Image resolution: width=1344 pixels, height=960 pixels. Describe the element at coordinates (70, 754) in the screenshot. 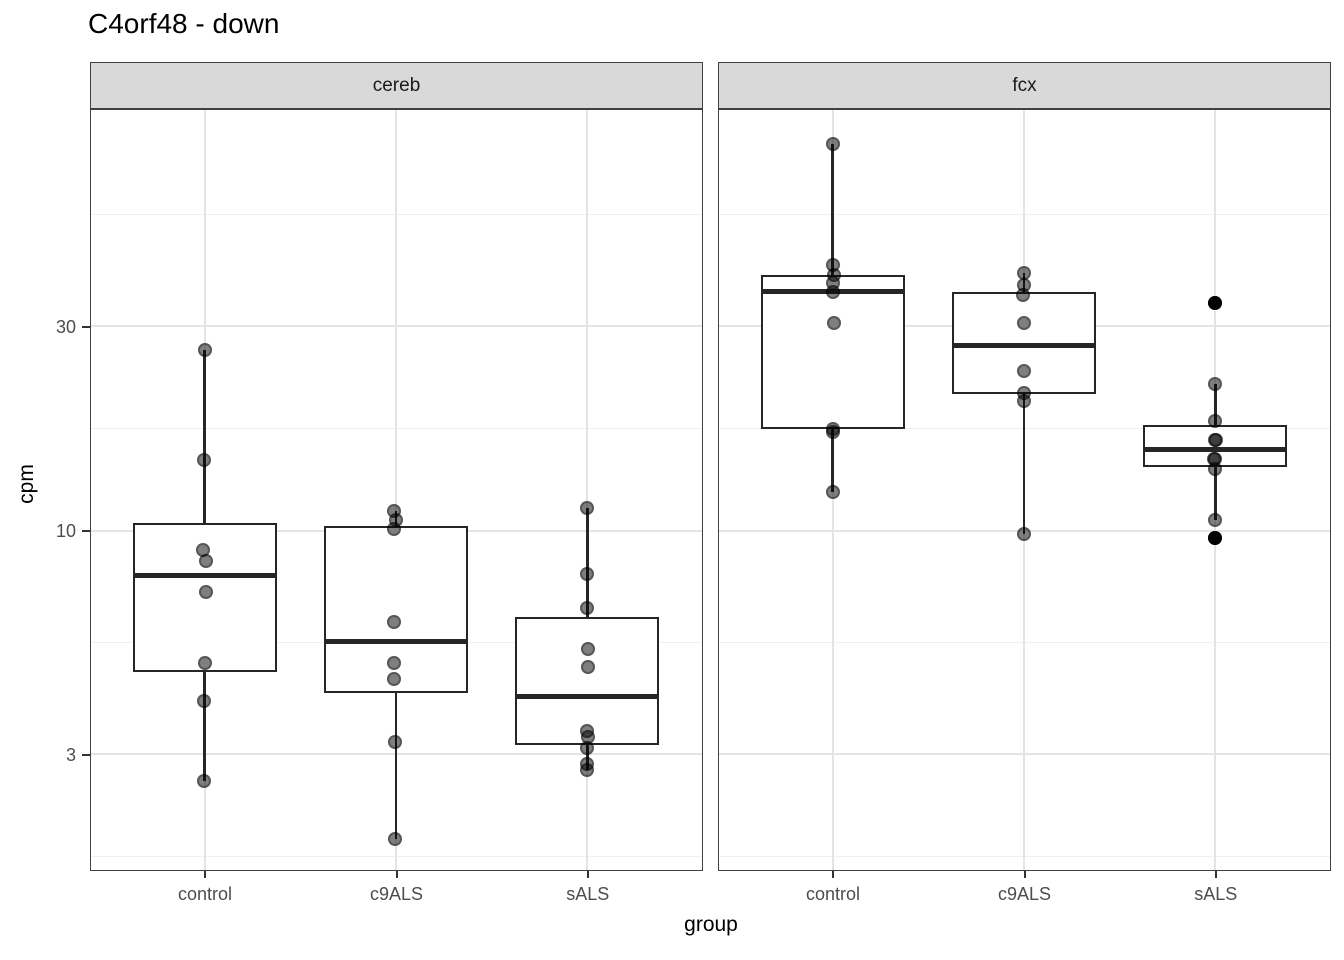

I see `y-axis-tick-label: 3` at that location.